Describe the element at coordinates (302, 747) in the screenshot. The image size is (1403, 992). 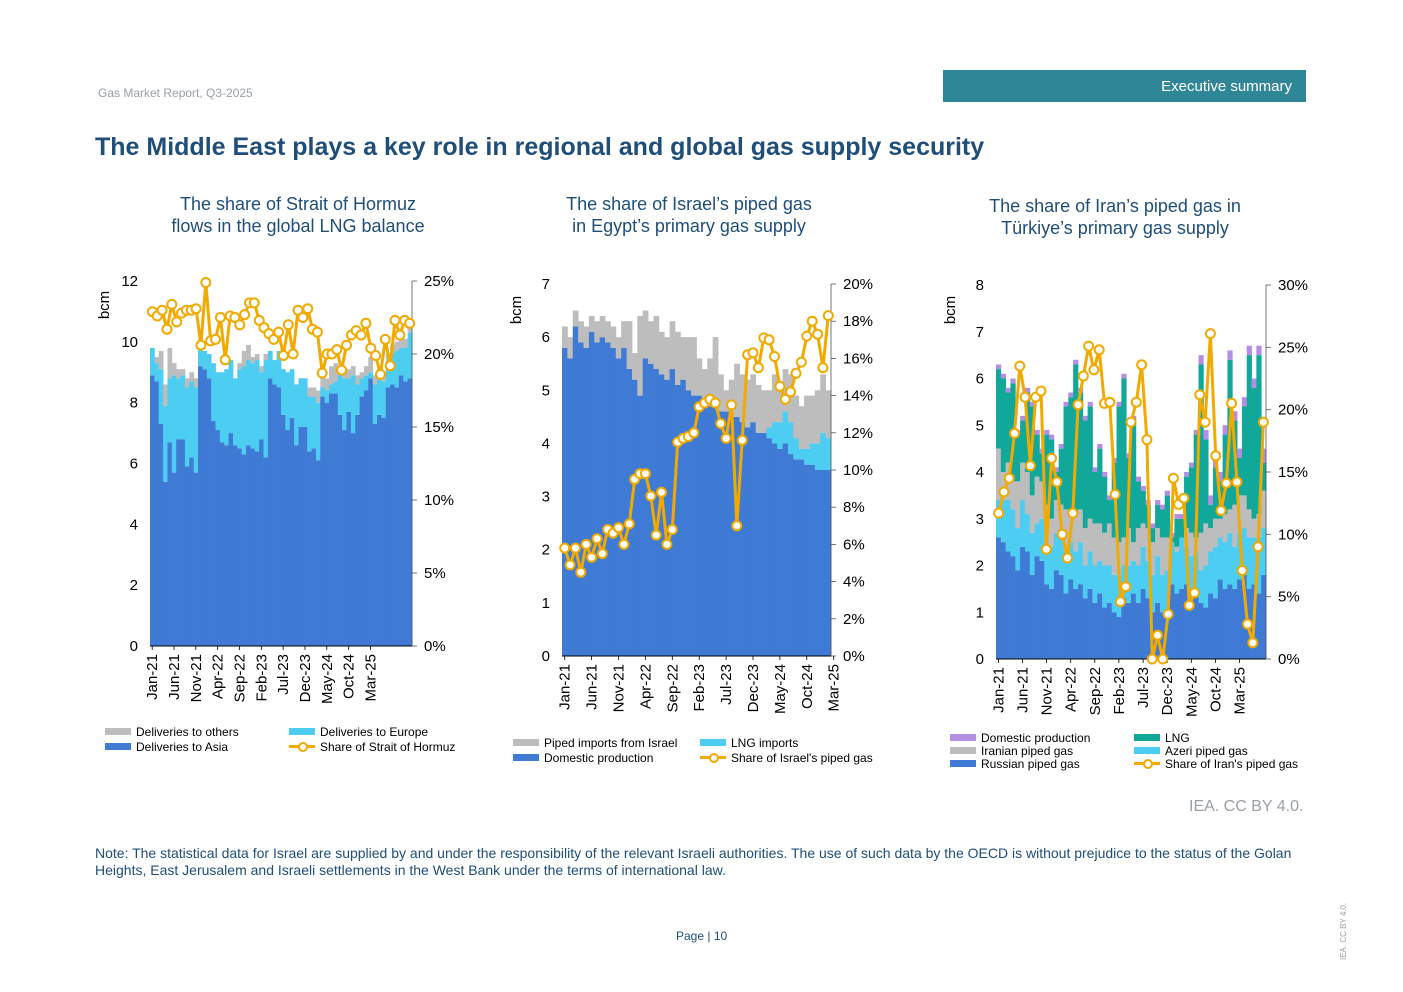
I see `legend-line-swatch` at that location.